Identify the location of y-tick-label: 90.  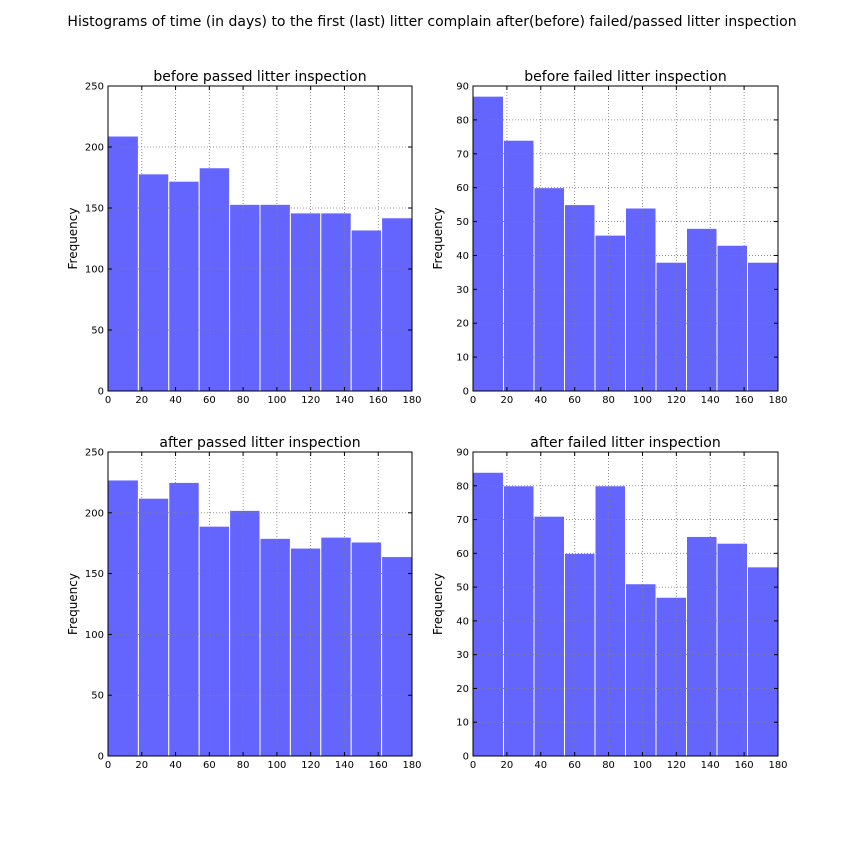
(462, 87).